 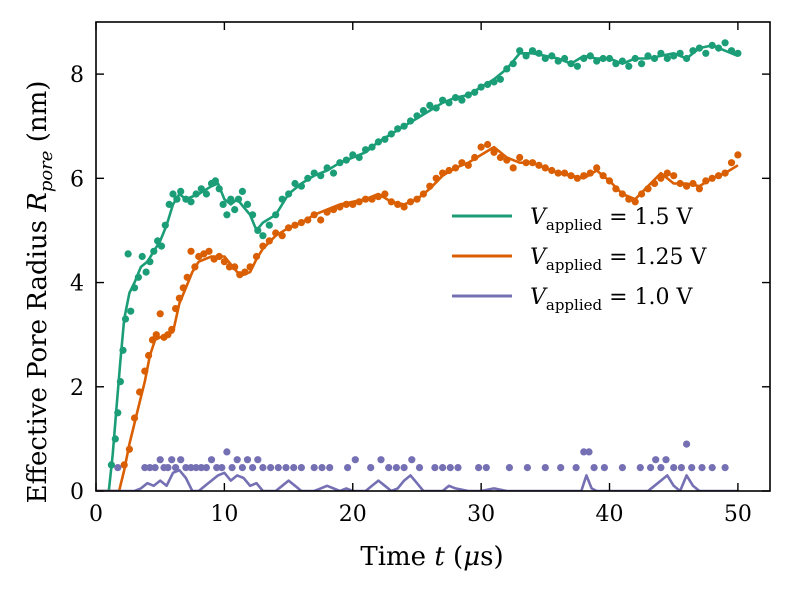 What do you see at coordinates (738, 514) in the screenshot?
I see `x-tick-label: 50` at bounding box center [738, 514].